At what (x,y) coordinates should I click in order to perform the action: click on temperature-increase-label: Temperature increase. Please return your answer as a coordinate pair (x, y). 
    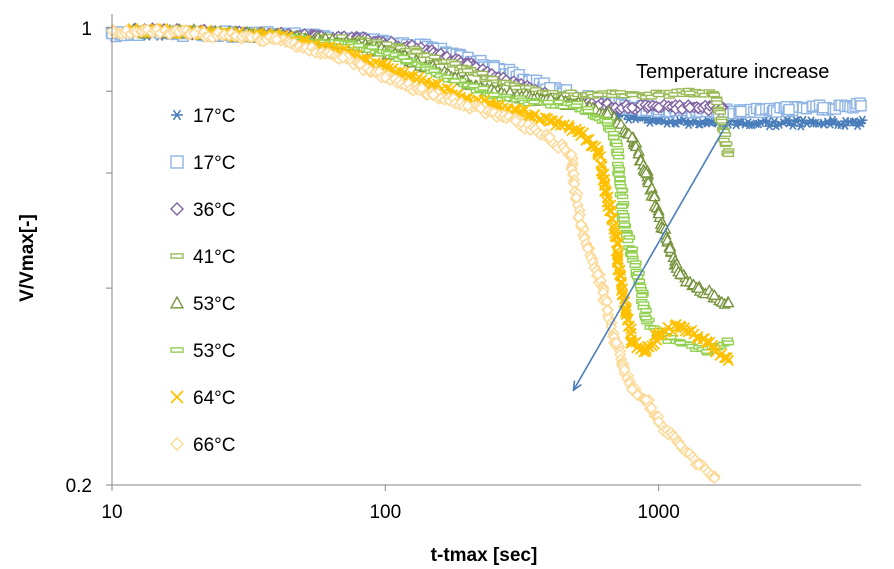
    Looking at the image, I should click on (732, 72).